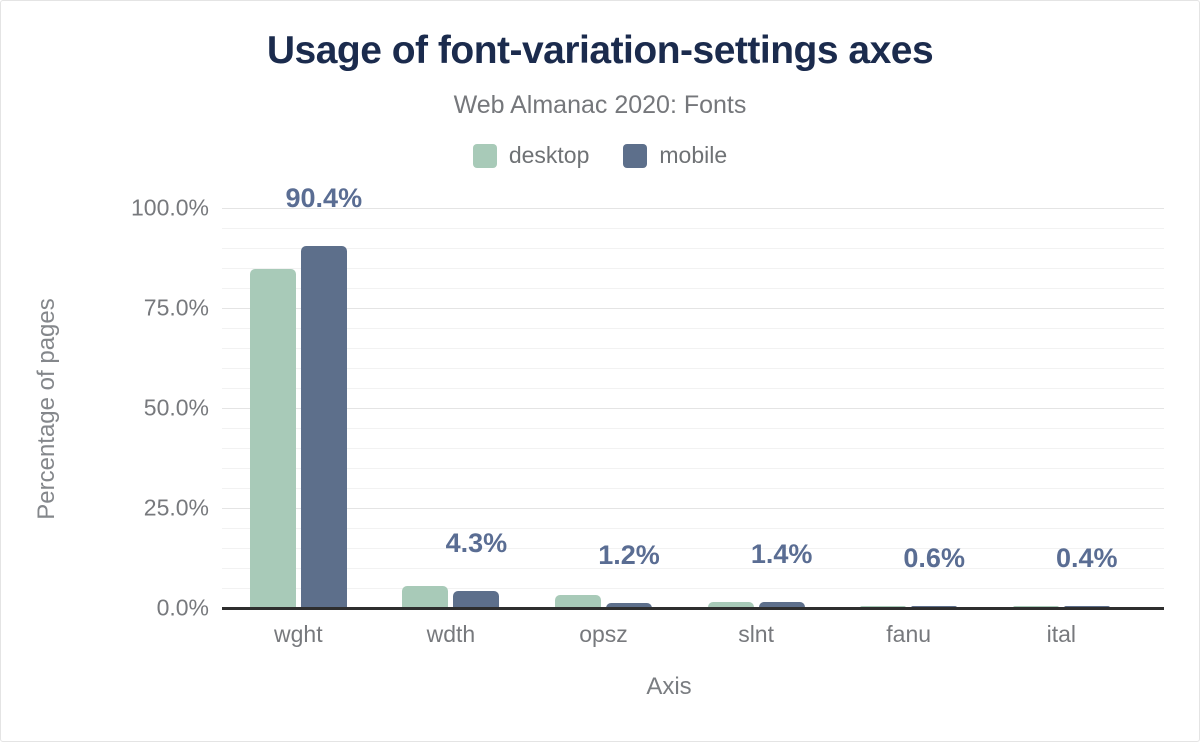  I want to click on value-label-ital: 0.4%, so click(1087, 558).